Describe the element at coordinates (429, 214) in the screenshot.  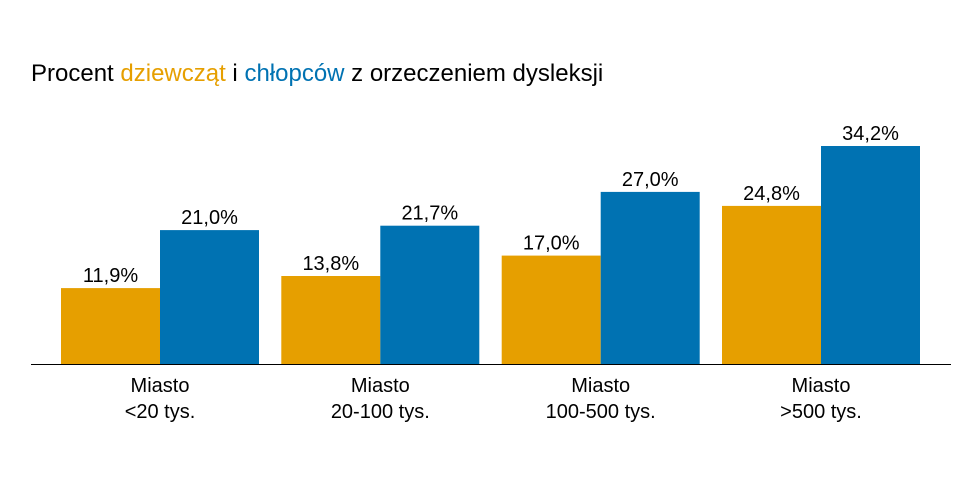
I see `value-label-boys-2: 21,7%` at that location.